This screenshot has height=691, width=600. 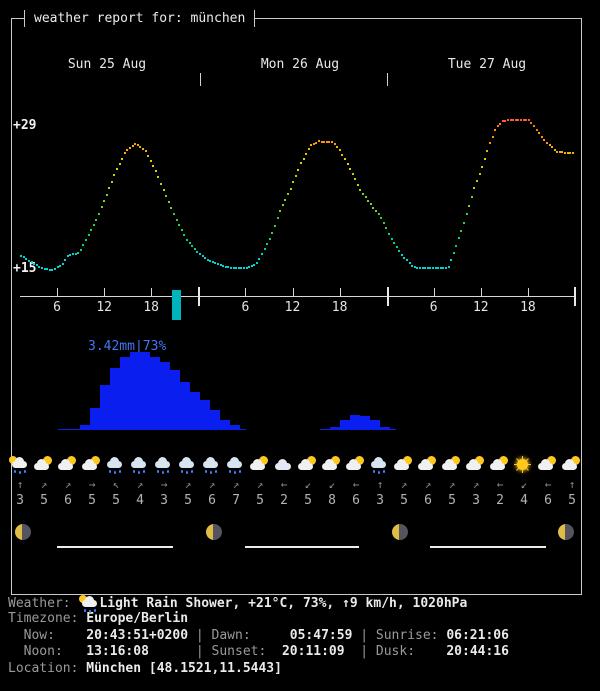 I want to click on status-label: Location:, so click(x=47, y=668).